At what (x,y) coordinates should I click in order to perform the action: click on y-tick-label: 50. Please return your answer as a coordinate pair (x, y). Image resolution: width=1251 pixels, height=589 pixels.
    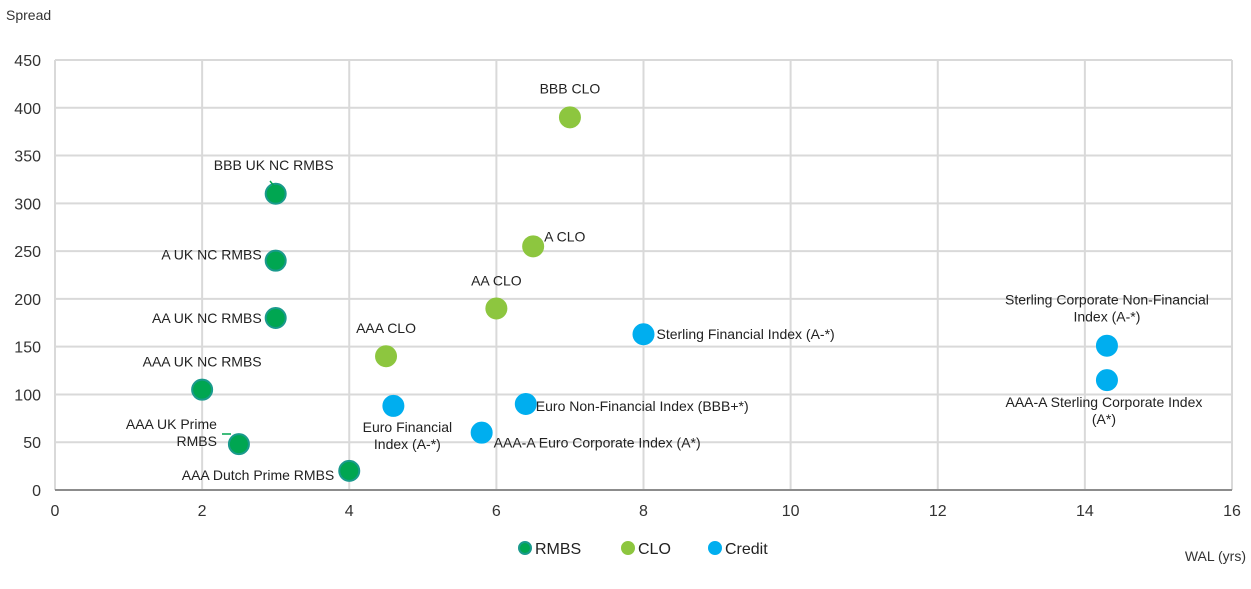
    Looking at the image, I should click on (32, 443).